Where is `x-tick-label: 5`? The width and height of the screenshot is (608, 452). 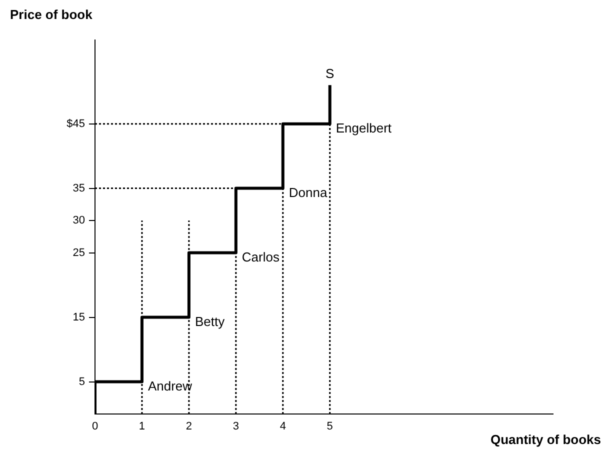 x-tick-label: 5 is located at coordinates (329, 426).